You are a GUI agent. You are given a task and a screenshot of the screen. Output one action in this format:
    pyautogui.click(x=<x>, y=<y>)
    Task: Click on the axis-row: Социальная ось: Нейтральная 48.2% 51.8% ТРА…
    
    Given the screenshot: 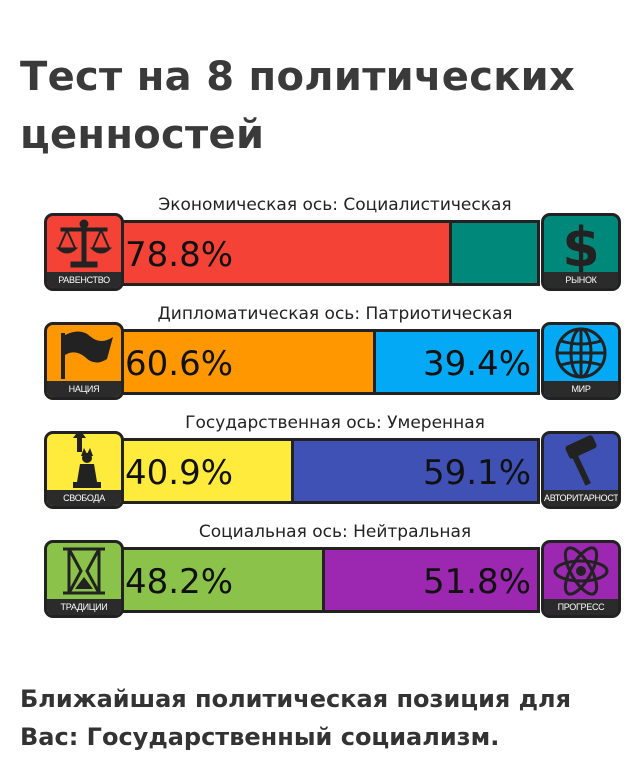 What is the action you would take?
    pyautogui.click(x=335, y=572)
    